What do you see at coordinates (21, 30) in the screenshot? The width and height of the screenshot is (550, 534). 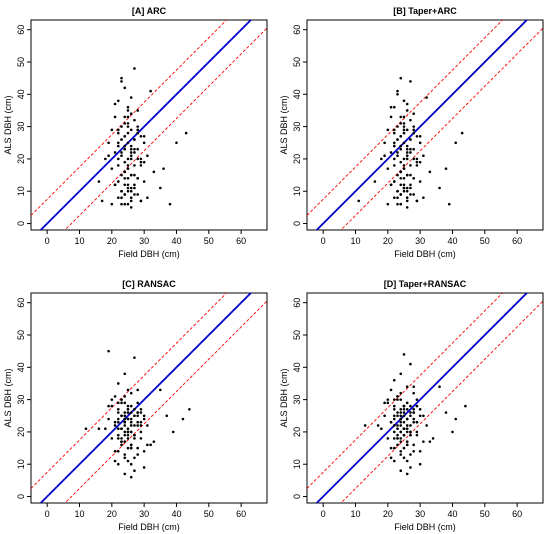 I see `y-tick-label: 60` at bounding box center [21, 30].